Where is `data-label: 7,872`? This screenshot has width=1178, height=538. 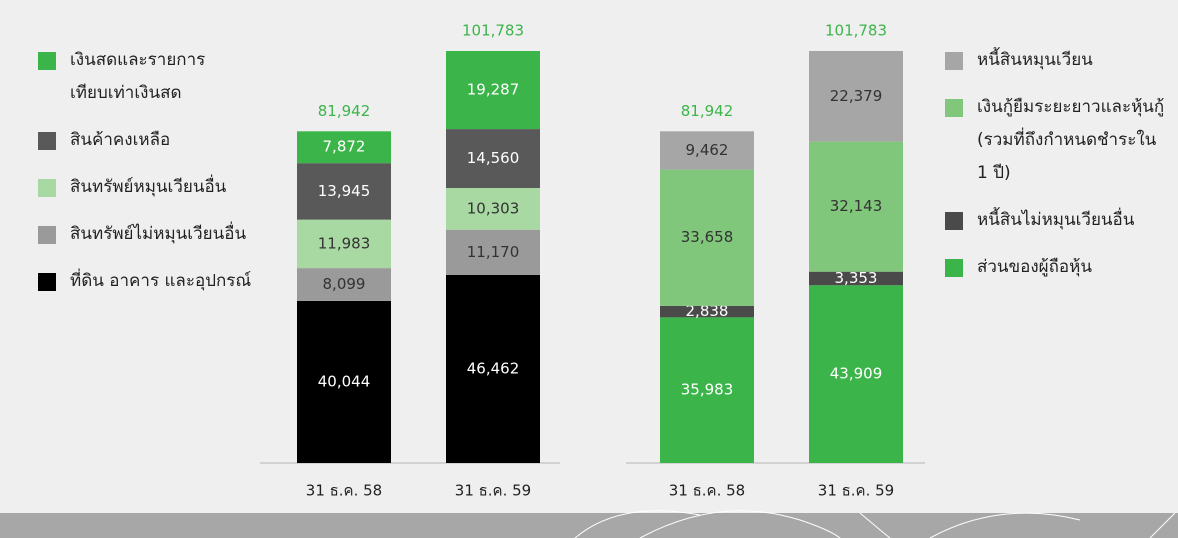 data-label: 7,872 is located at coordinates (344, 147).